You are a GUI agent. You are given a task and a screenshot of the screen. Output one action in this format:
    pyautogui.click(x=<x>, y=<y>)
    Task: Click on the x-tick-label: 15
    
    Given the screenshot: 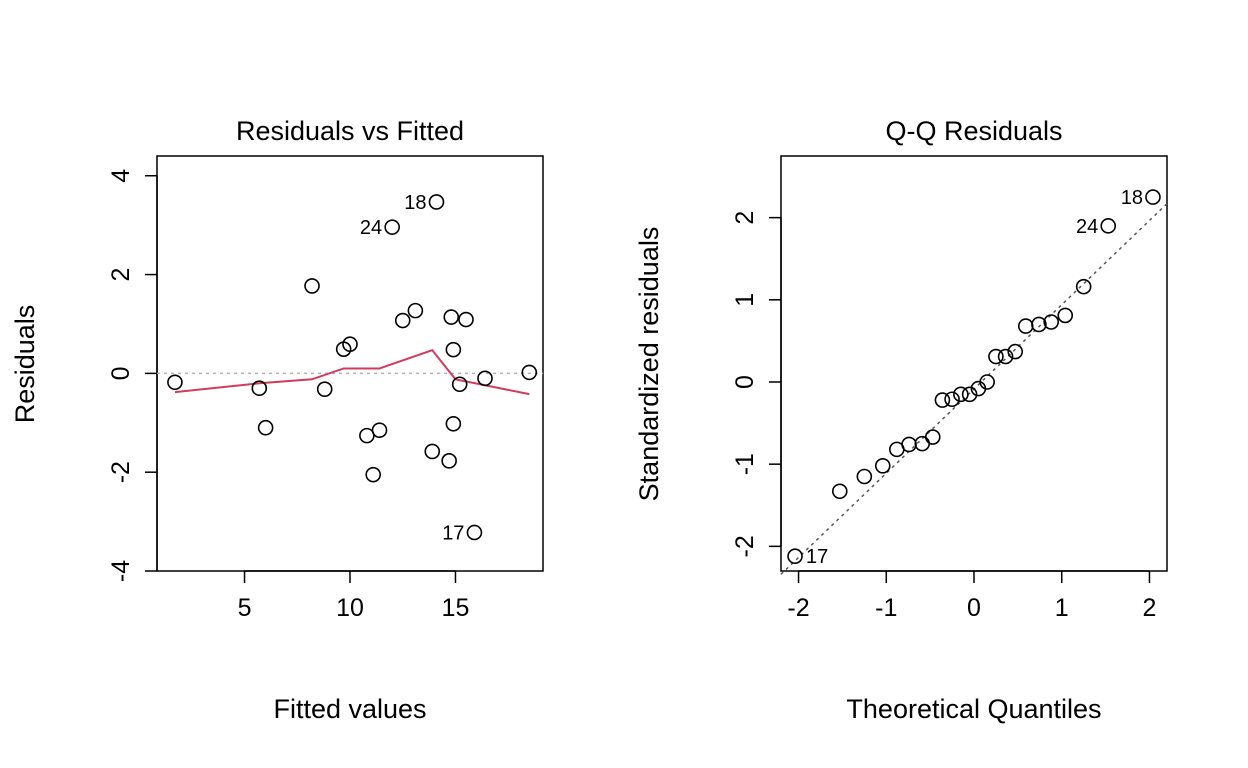 What is the action you would take?
    pyautogui.click(x=456, y=608)
    